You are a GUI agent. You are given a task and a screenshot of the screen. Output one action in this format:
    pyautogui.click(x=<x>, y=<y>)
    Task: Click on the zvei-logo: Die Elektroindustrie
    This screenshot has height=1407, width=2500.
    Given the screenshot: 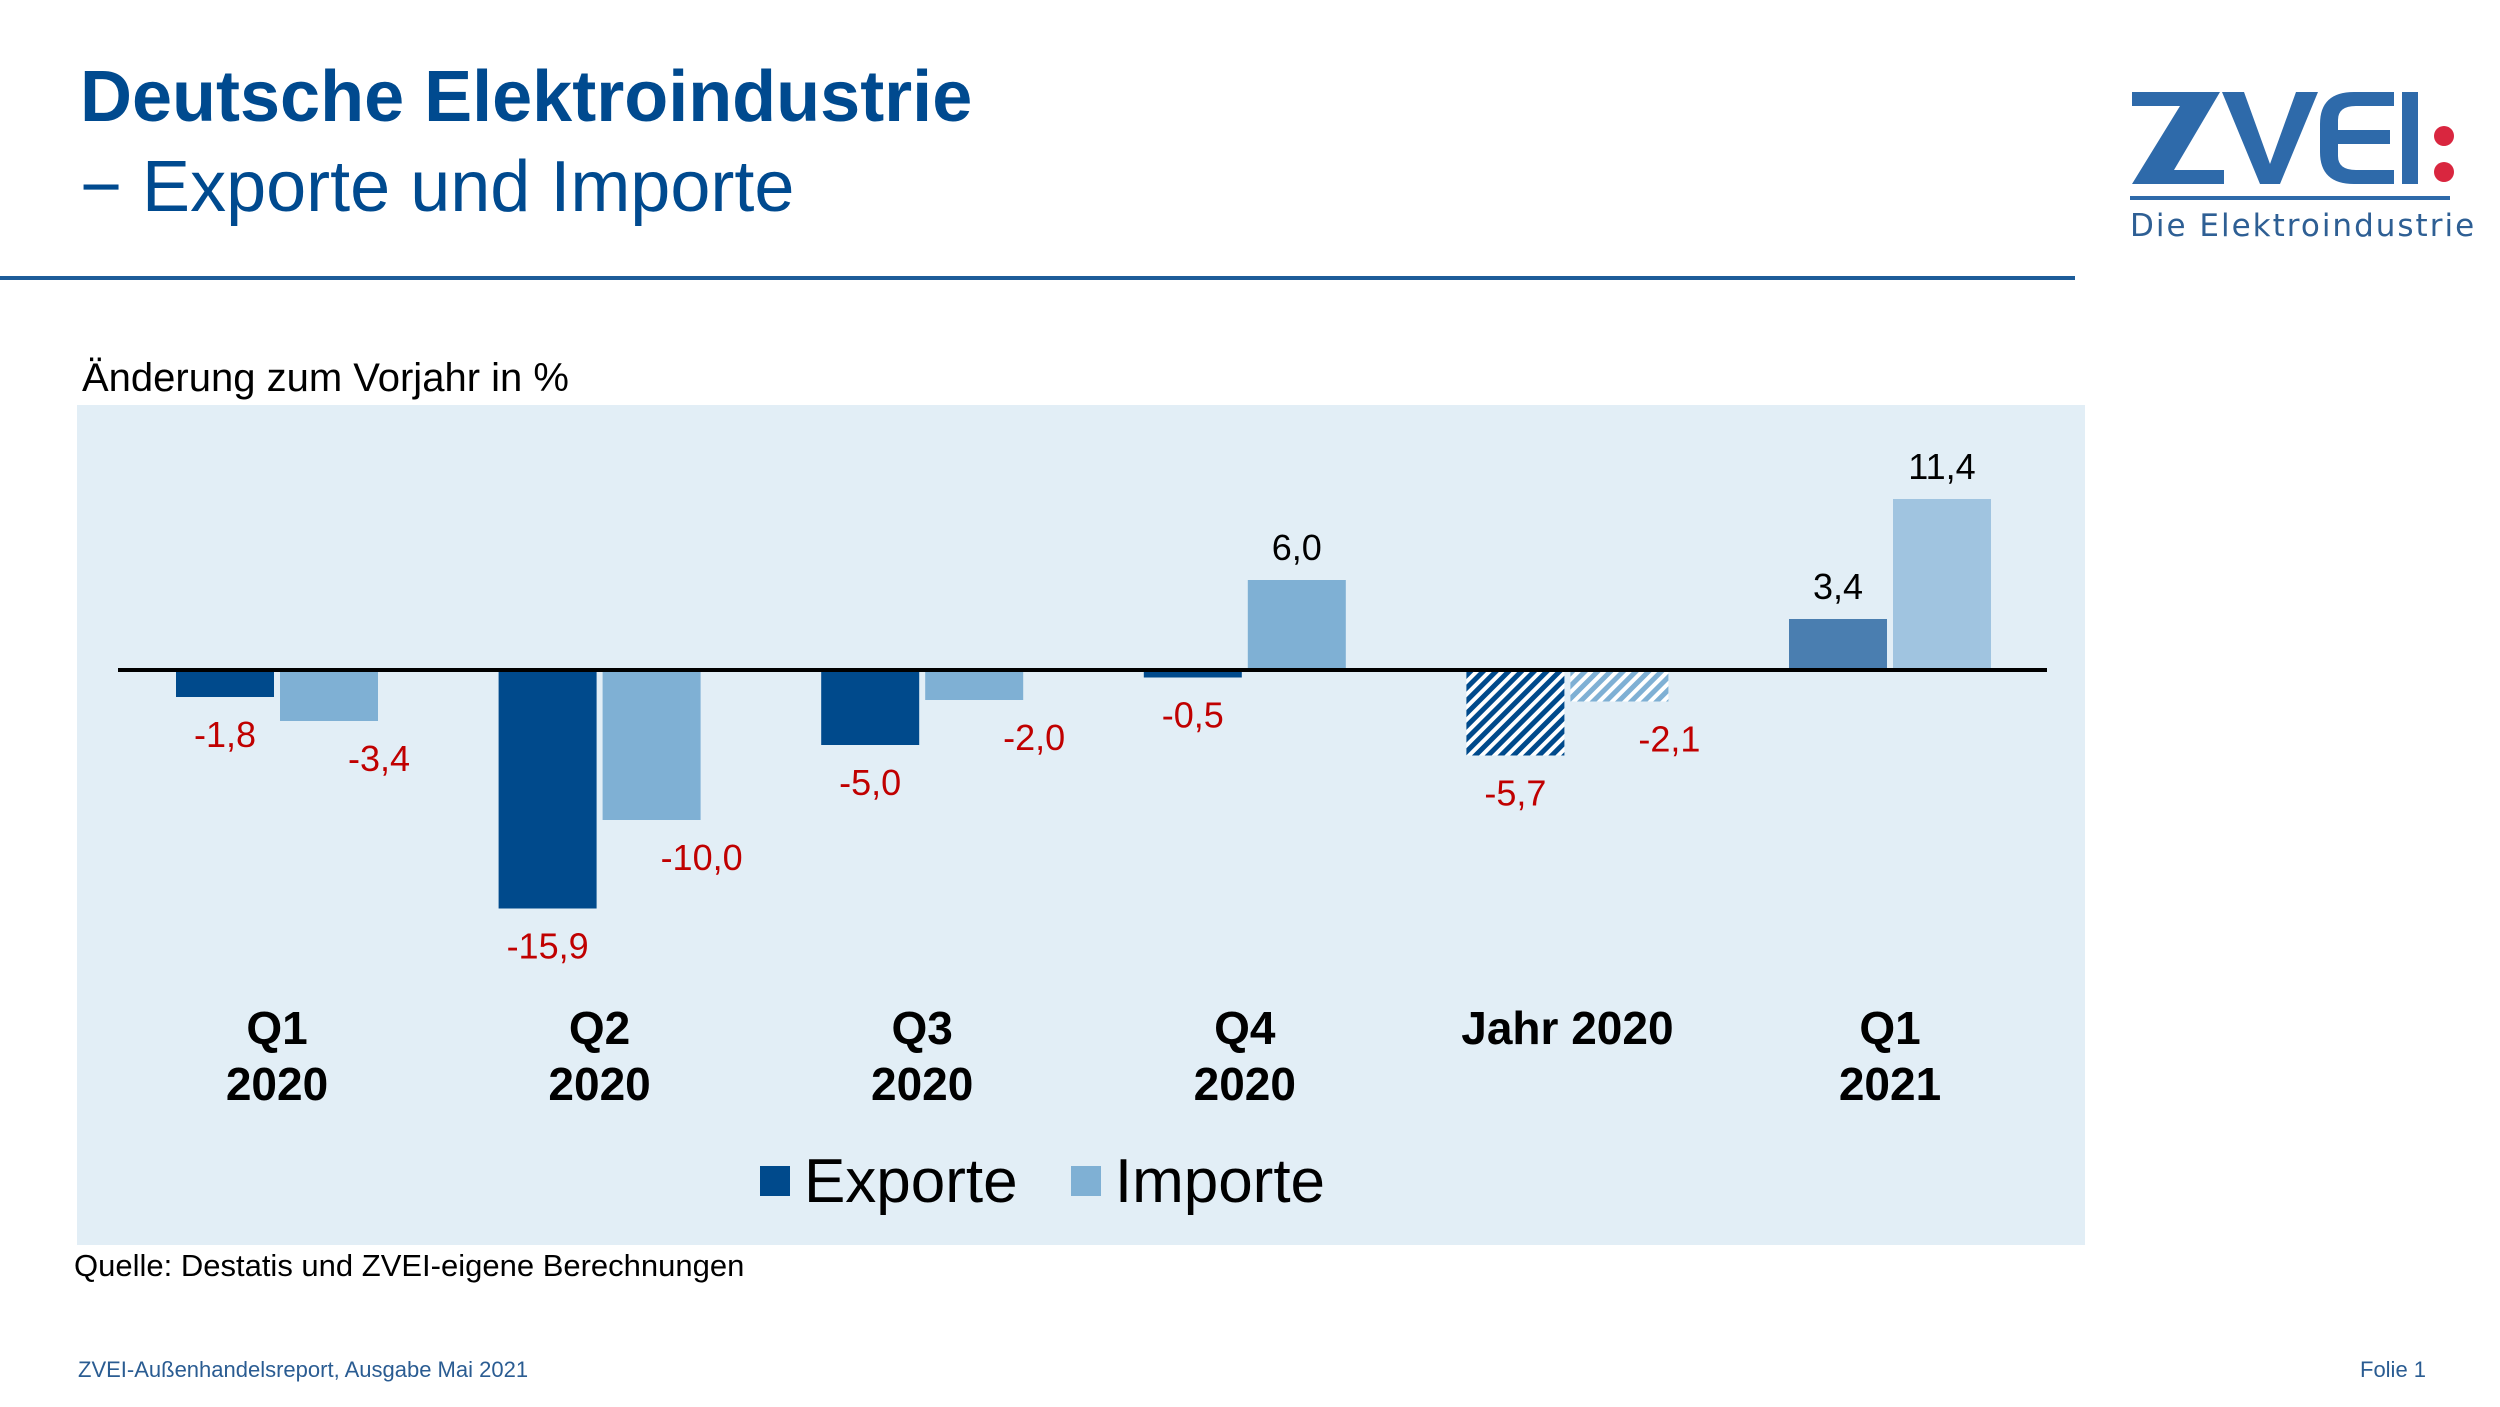 What is the action you would take?
    pyautogui.click(x=2300, y=170)
    